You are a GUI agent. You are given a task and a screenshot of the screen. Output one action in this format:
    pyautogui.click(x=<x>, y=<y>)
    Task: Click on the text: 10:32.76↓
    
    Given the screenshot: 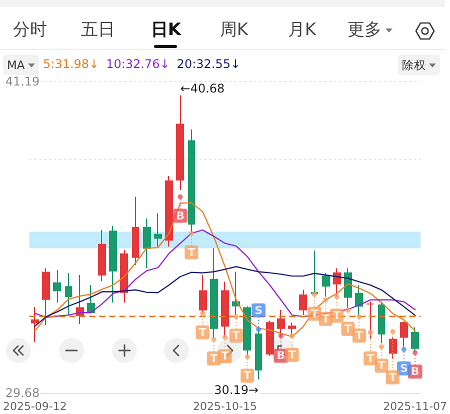 What is the action you would take?
    pyautogui.click(x=138, y=64)
    